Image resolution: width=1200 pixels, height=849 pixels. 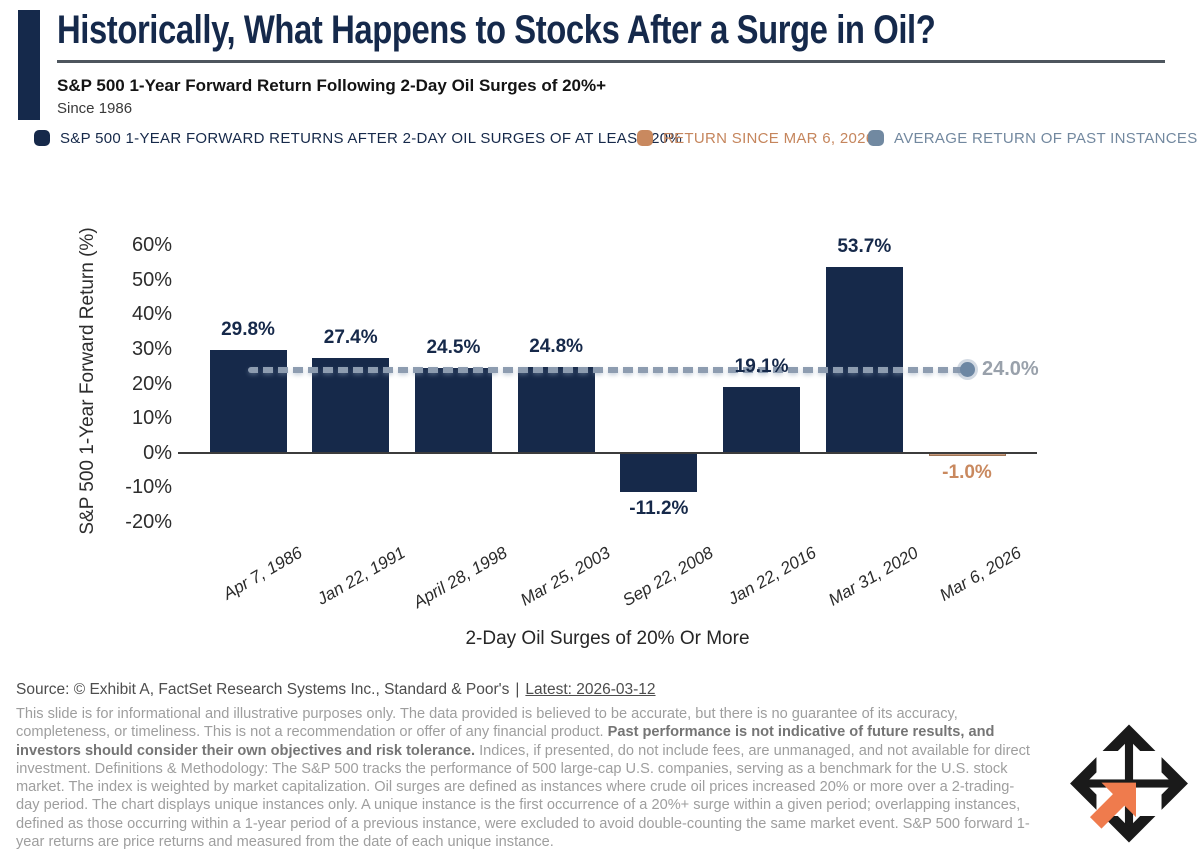 What do you see at coordinates (151, 279) in the screenshot?
I see `y-tick-label: 50%` at bounding box center [151, 279].